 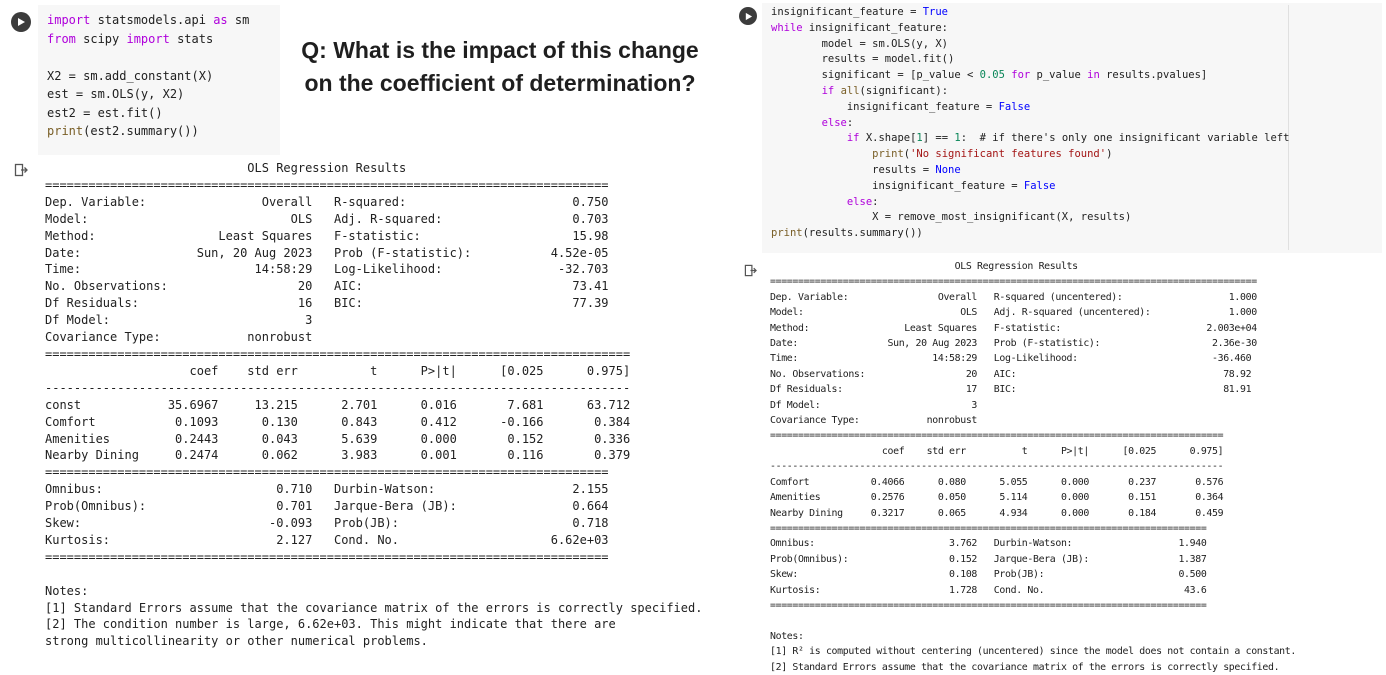 I want to click on code-token: results = model.fit(), so click(x=863, y=59).